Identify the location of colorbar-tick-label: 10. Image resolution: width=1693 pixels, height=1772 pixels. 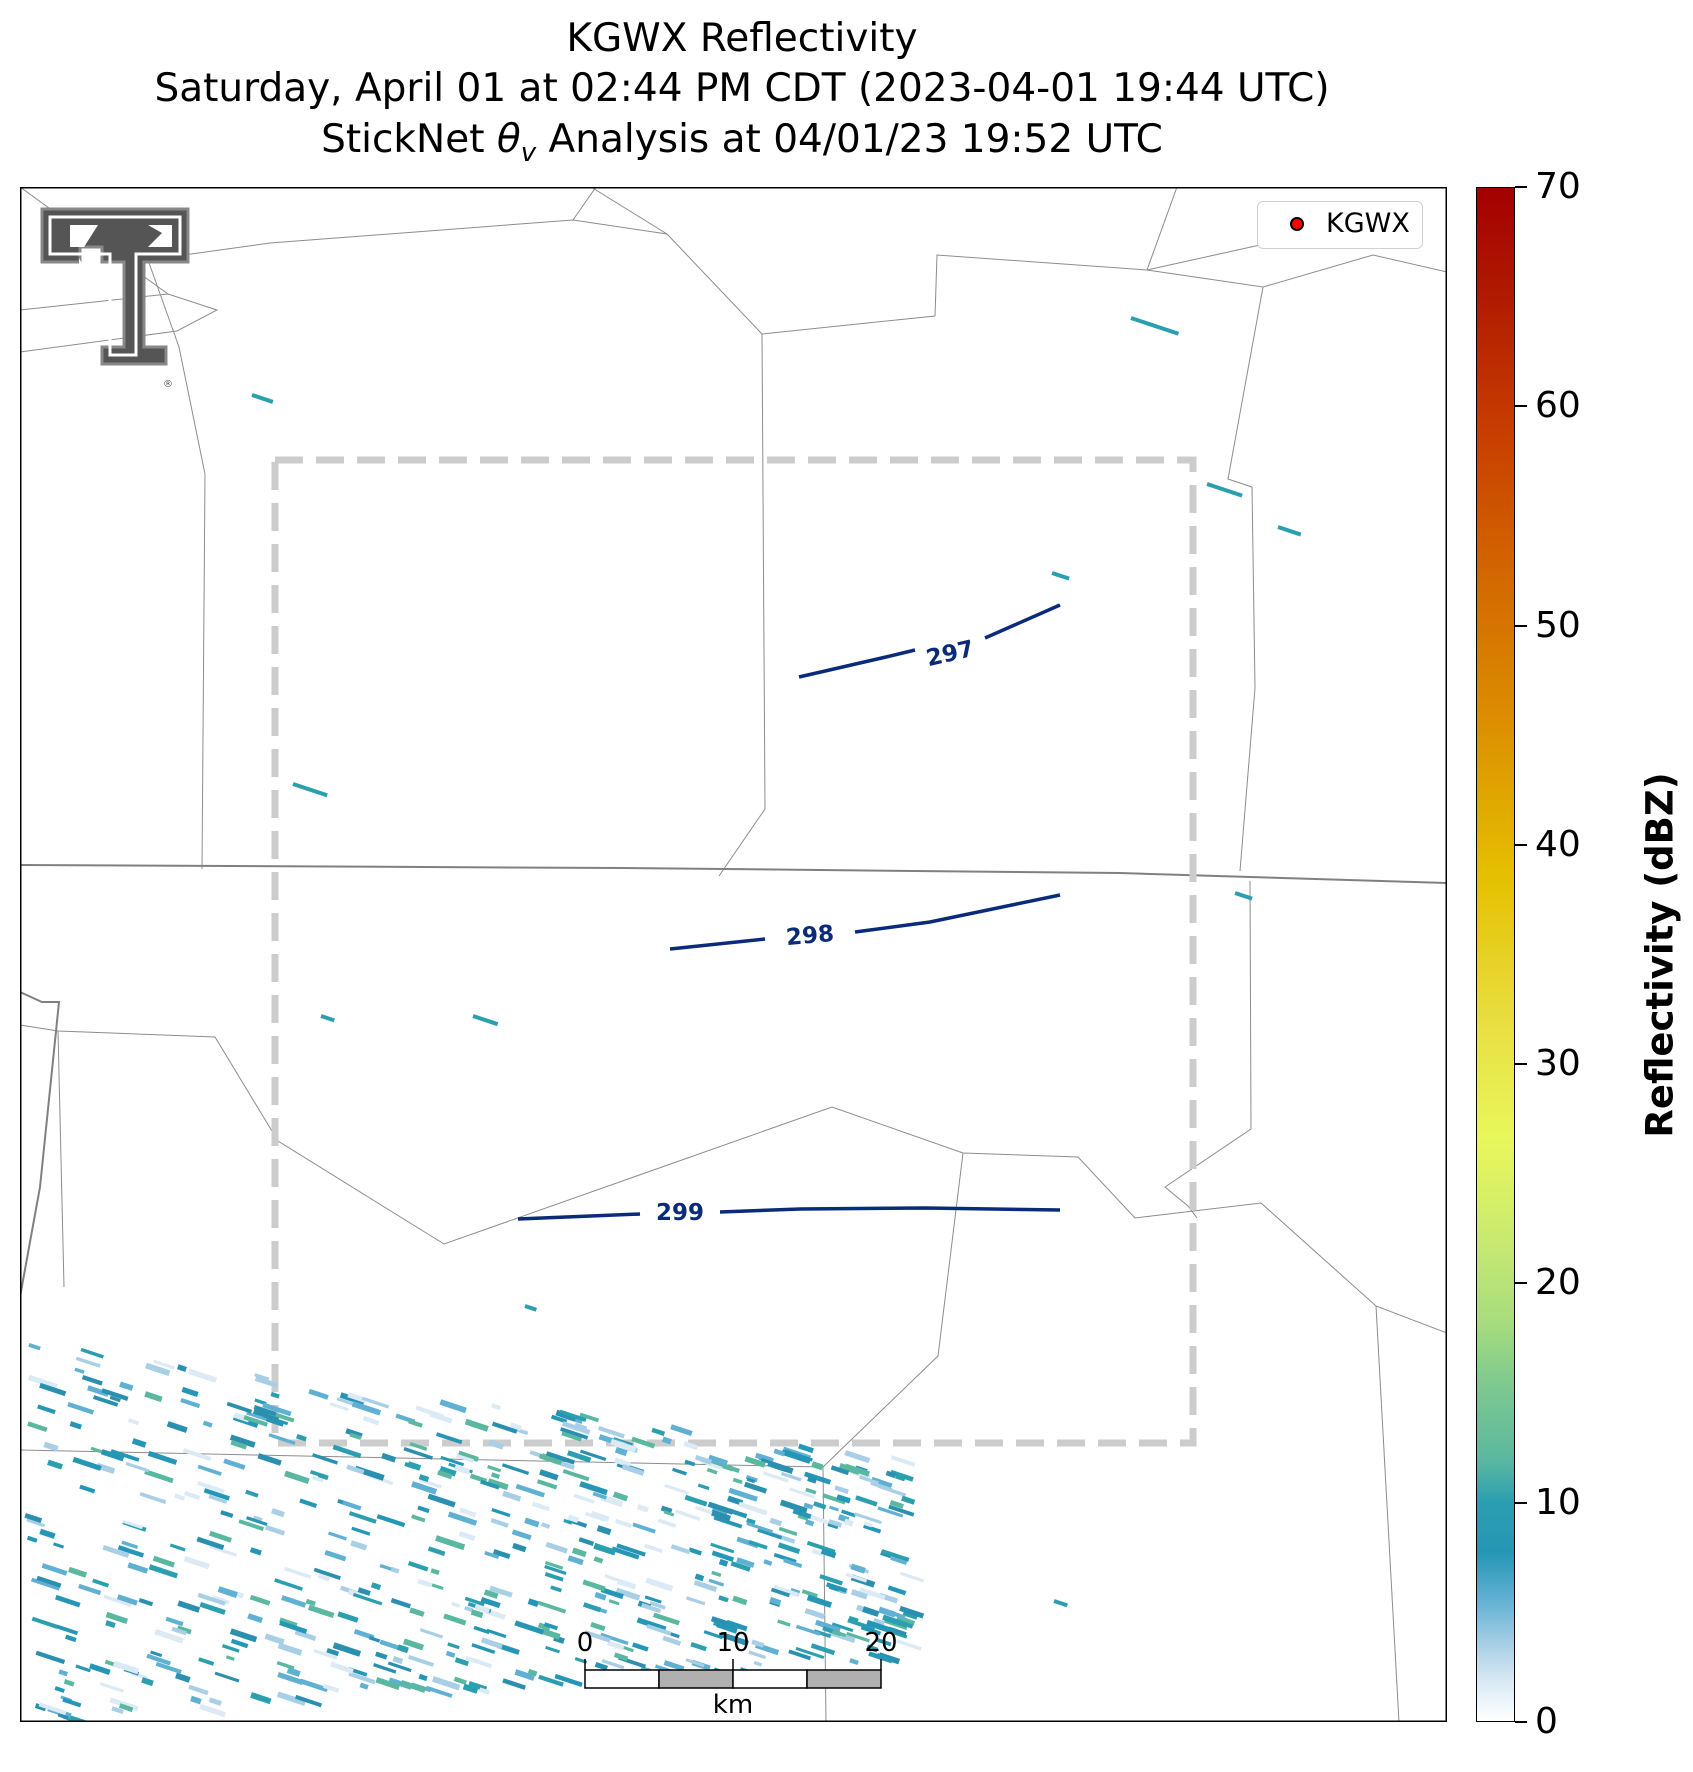
(1558, 1502).